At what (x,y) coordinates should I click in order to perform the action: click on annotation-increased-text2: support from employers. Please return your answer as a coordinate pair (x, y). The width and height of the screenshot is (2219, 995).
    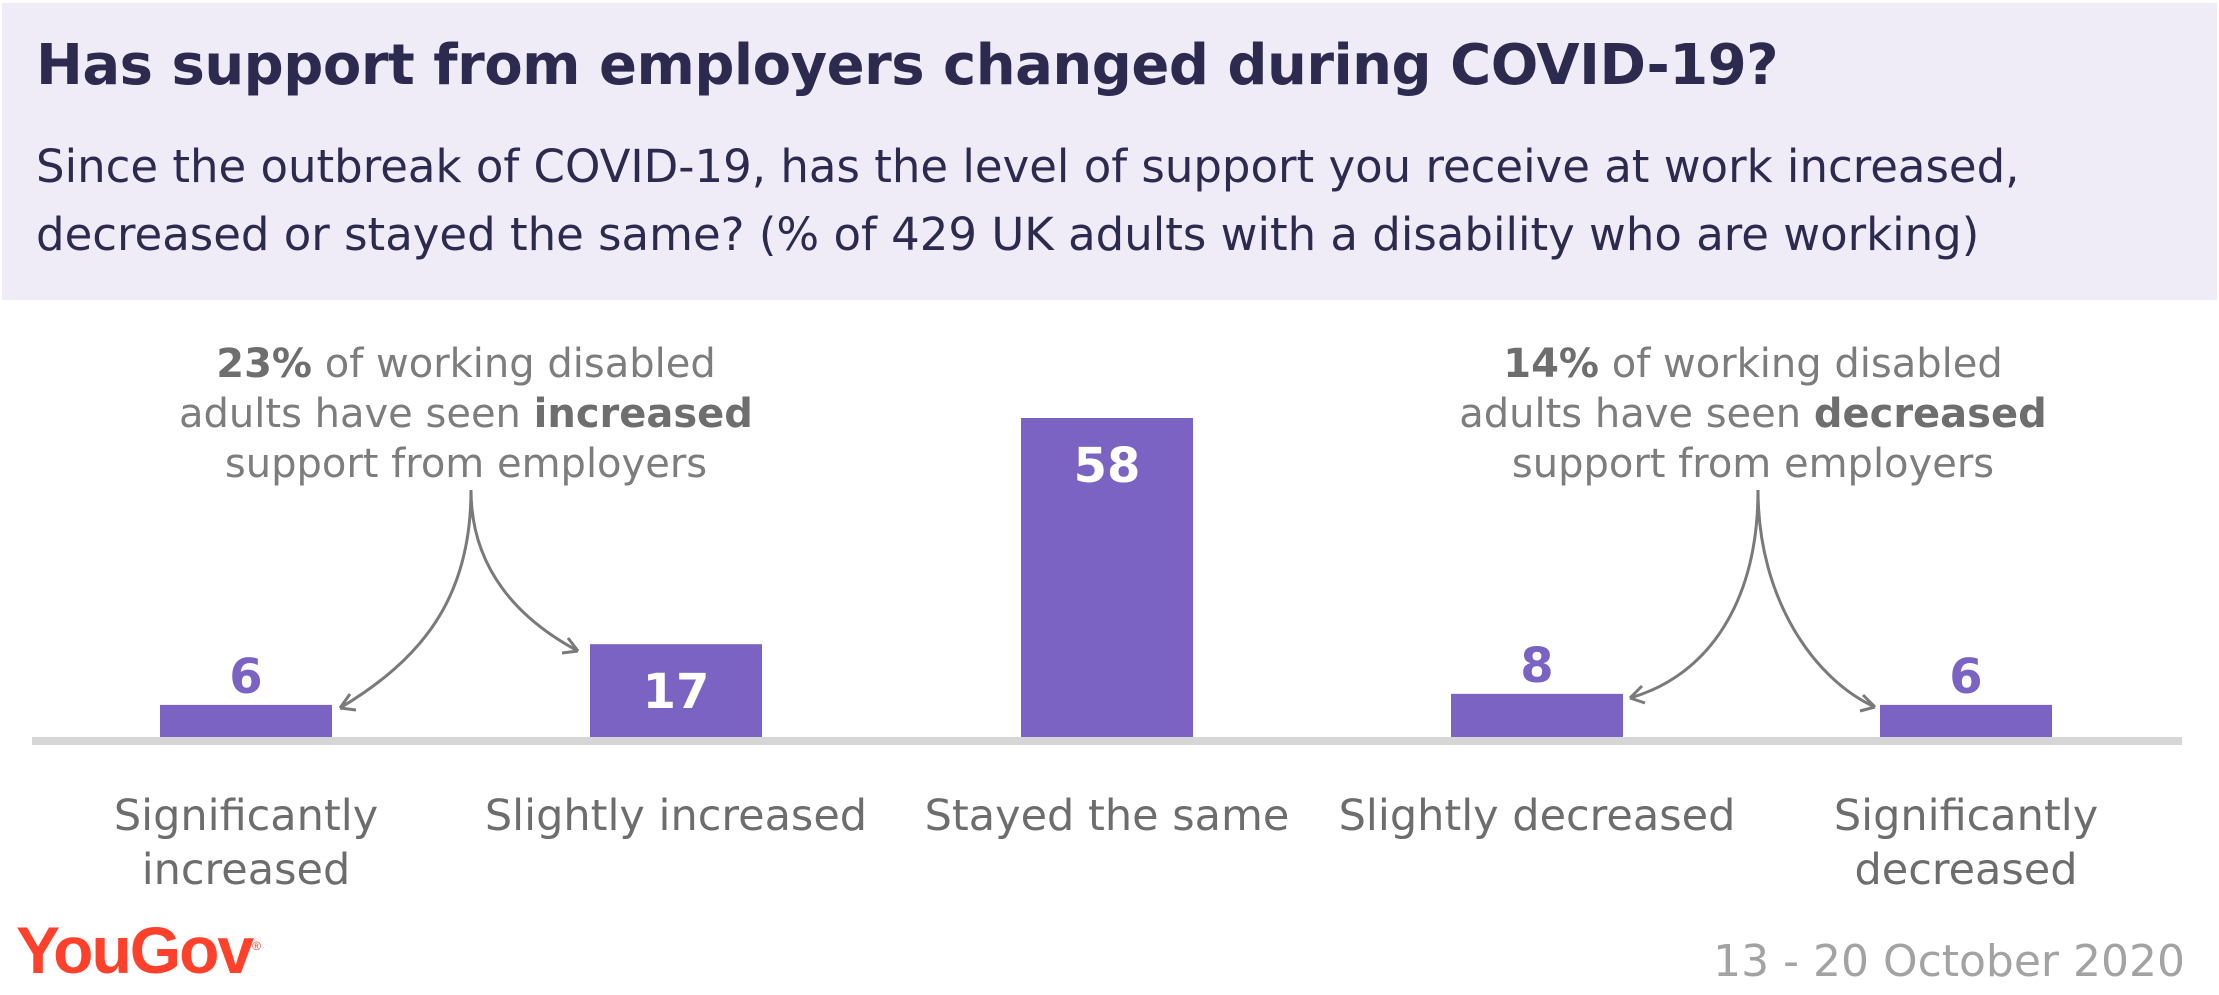
    Looking at the image, I should click on (466, 464).